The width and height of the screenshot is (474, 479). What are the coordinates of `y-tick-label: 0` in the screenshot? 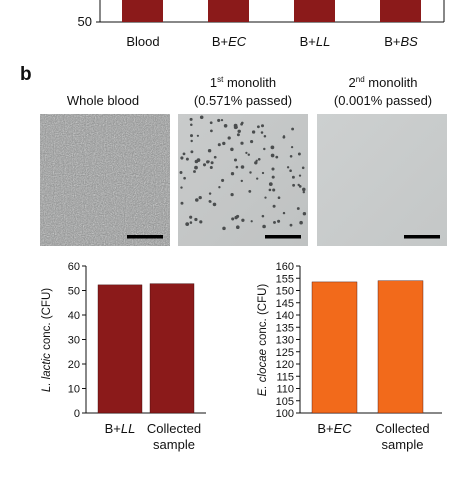 It's located at (77, 414).